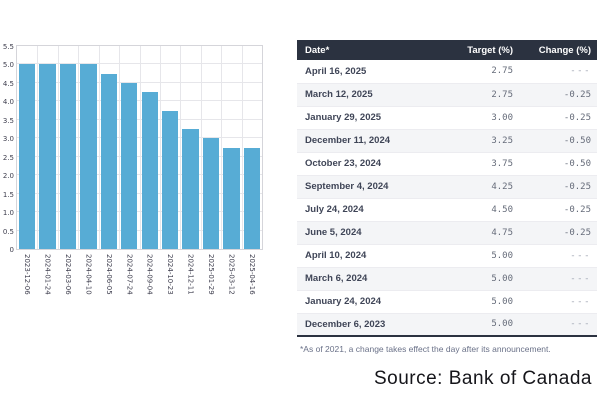 Image resolution: width=600 pixels, height=400 pixels. What do you see at coordinates (8, 139) in the screenshot?
I see `y-tick-label: 3.0` at bounding box center [8, 139].